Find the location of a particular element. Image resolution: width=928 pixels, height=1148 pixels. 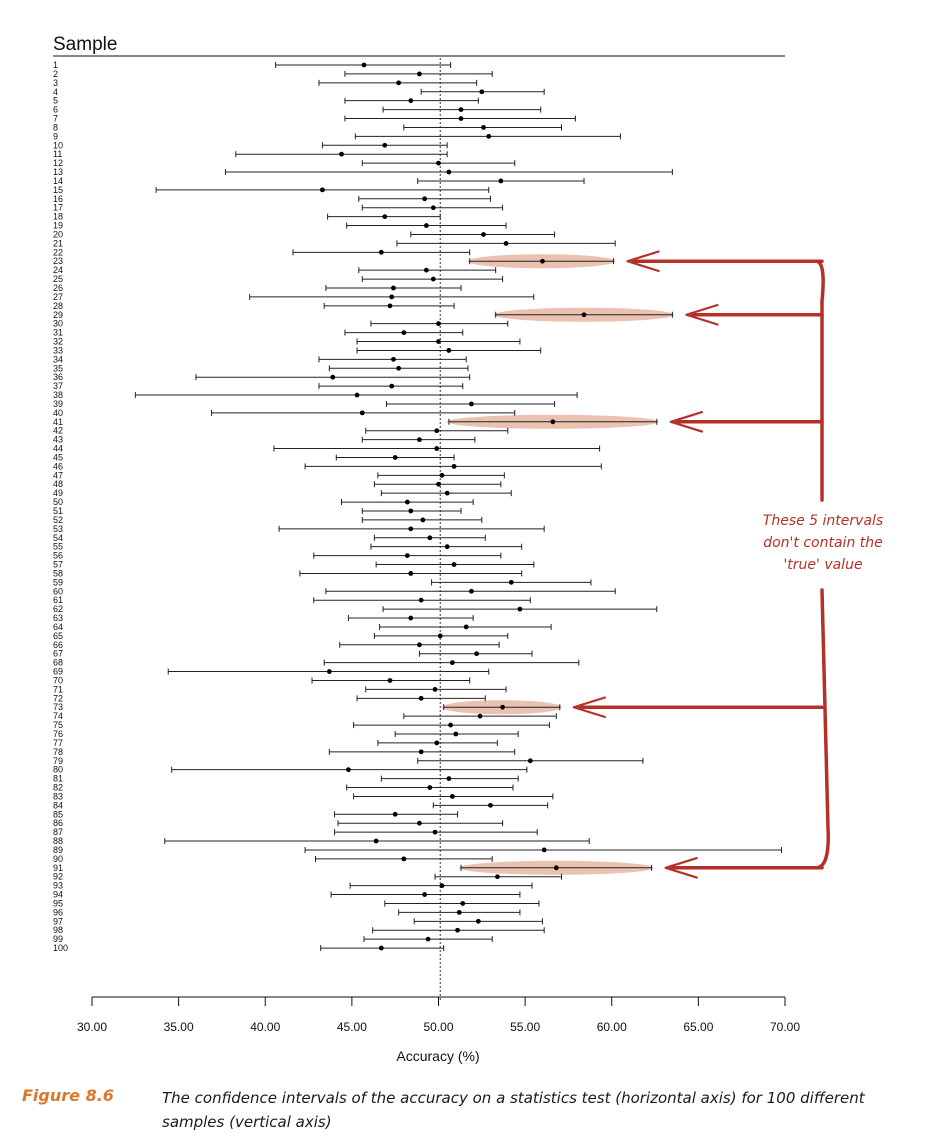

sample-label: 20 is located at coordinates (58, 234).